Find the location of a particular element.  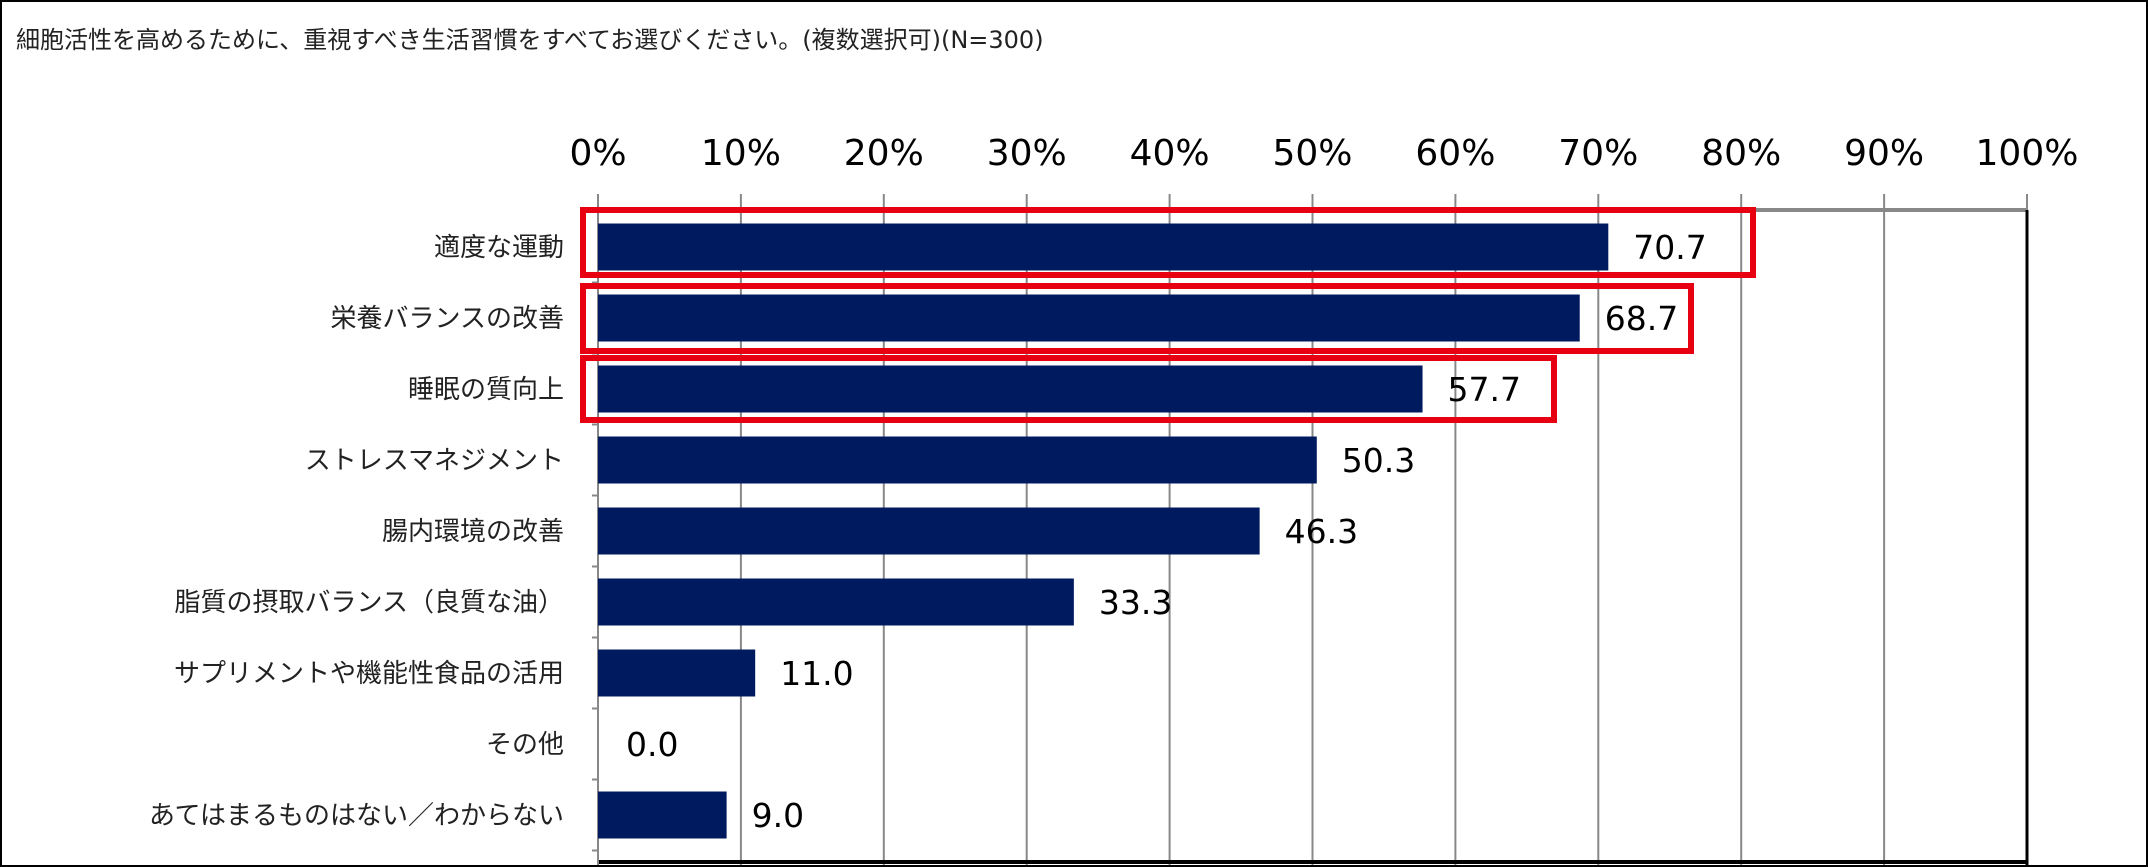

x-tick-label: 90% is located at coordinates (1884, 153).